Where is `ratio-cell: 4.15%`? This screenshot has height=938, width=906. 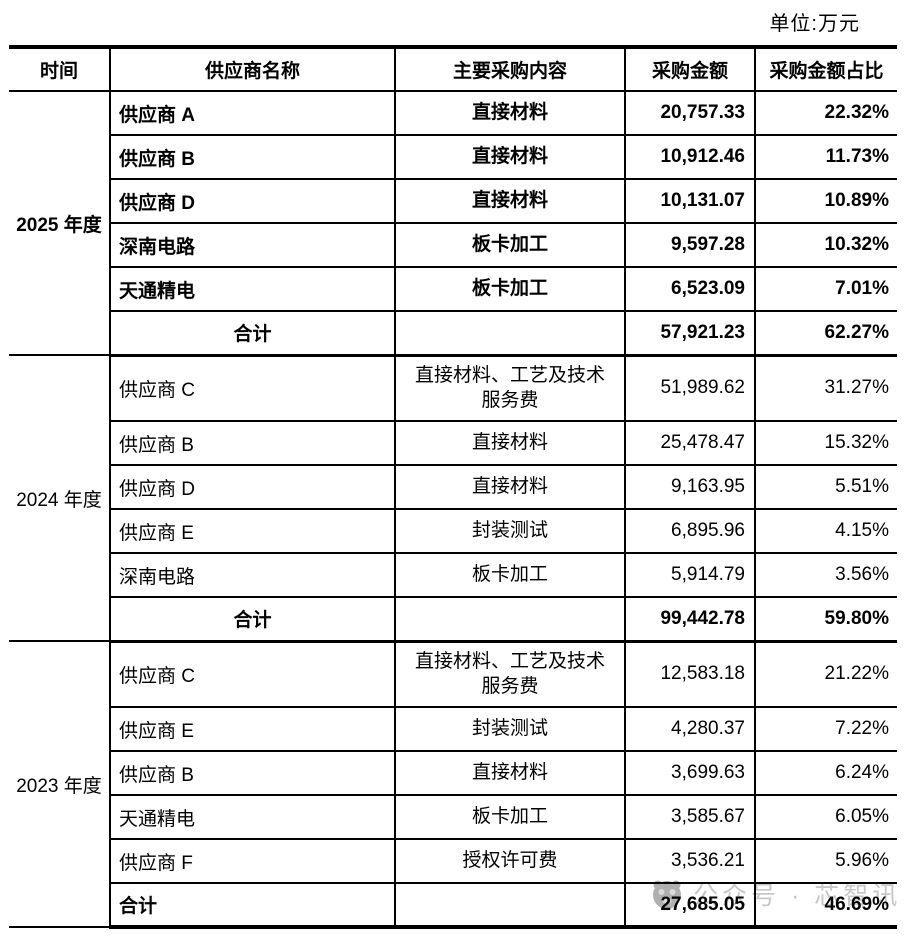 ratio-cell: 4.15% is located at coordinates (825, 531).